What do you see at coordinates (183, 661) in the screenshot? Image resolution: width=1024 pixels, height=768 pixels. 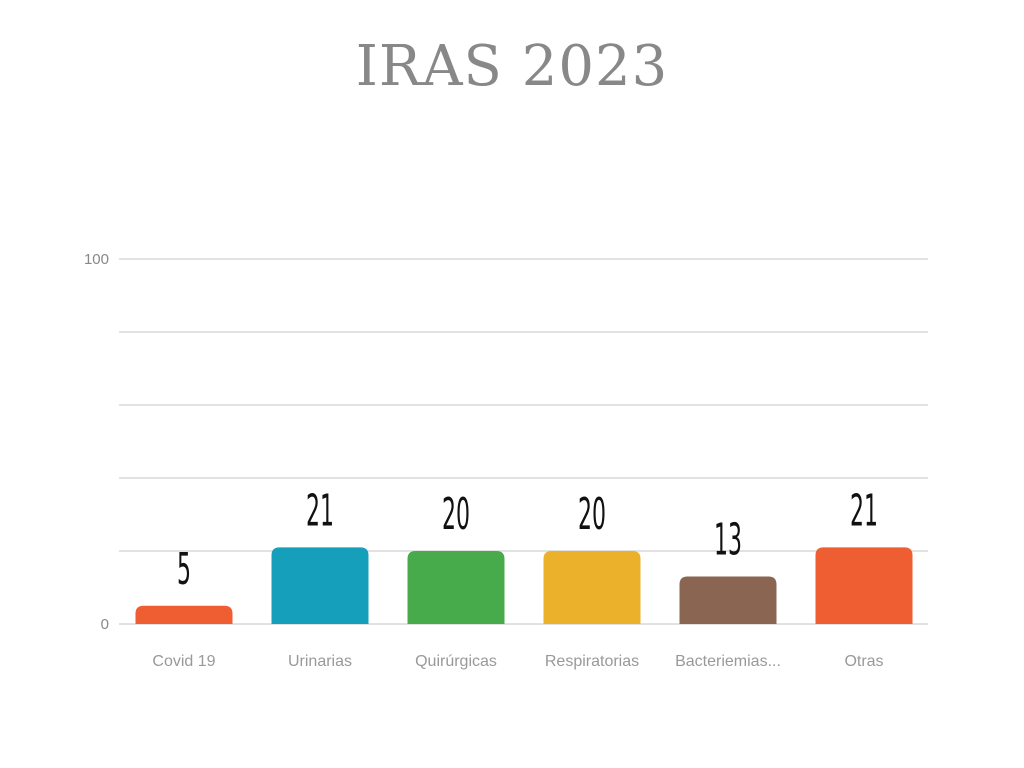 I see `x-tick-label: Covid 19` at bounding box center [183, 661].